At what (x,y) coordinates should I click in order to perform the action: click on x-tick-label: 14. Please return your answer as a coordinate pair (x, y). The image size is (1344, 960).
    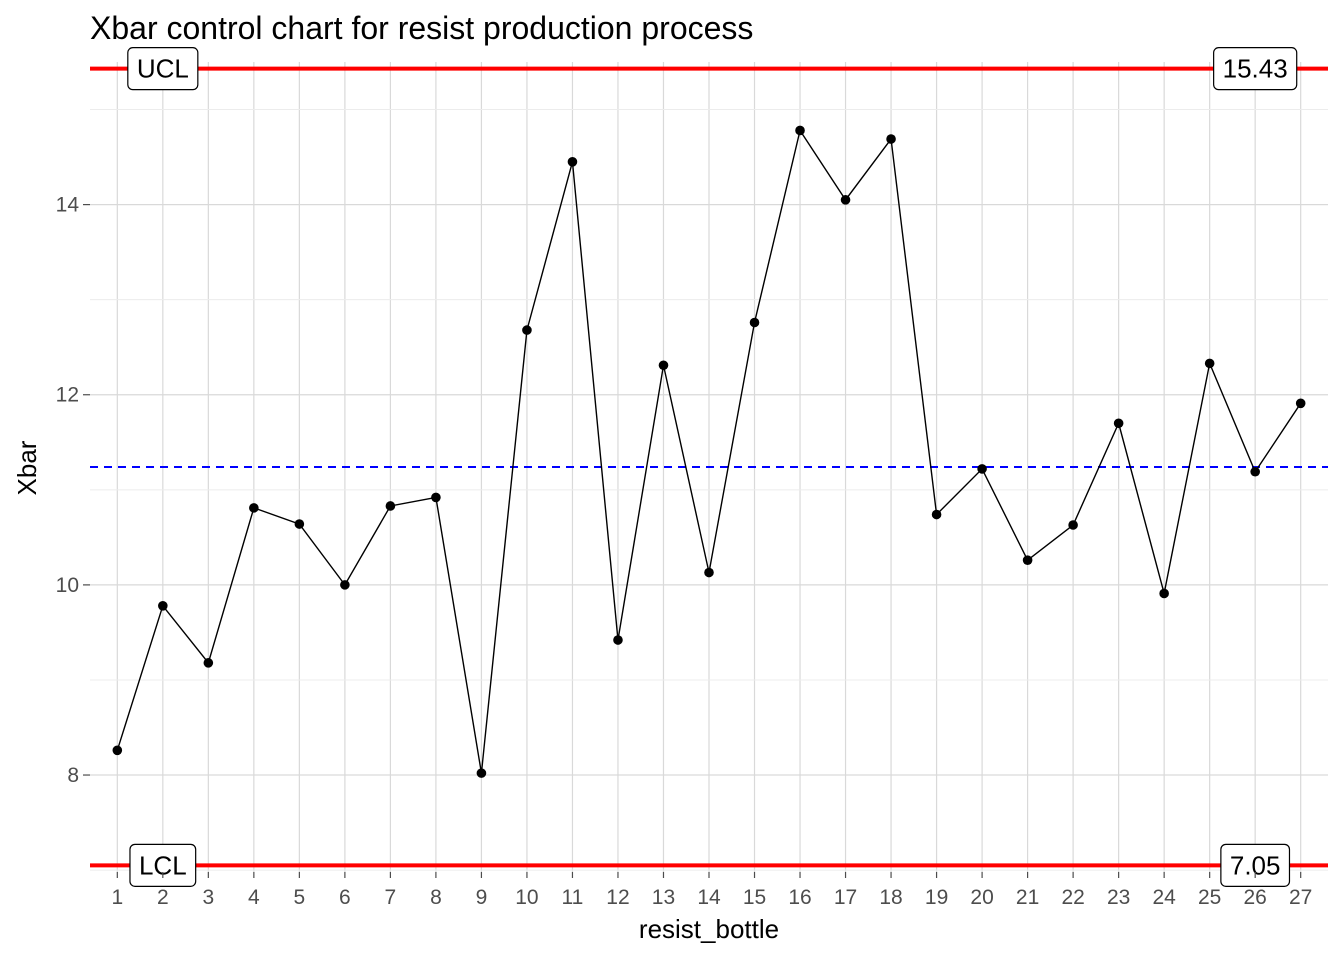
    Looking at the image, I should click on (709, 897).